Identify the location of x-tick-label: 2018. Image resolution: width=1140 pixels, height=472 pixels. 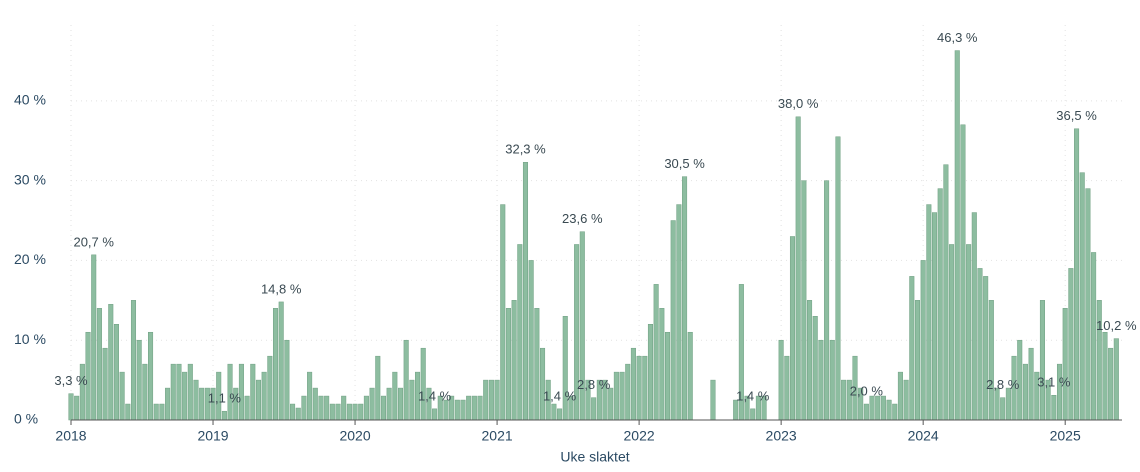
(70, 436).